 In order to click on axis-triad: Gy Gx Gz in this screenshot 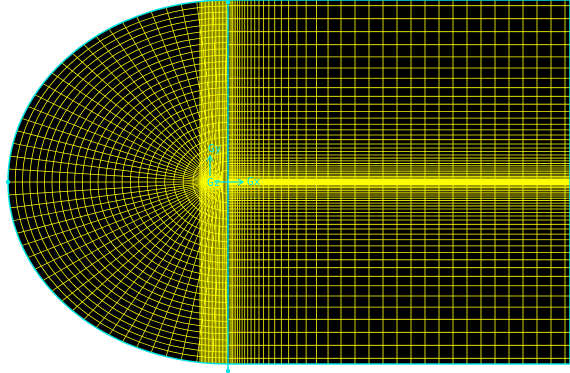, I will do `click(233, 165)`.